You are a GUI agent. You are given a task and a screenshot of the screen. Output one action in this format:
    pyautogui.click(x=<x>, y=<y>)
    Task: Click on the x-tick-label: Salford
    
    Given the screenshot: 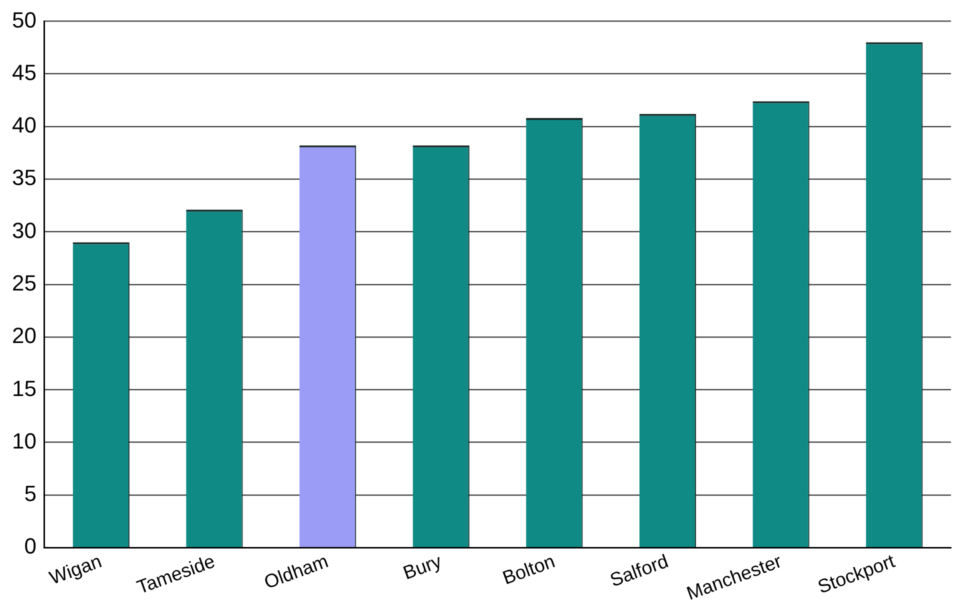 What is the action you would take?
    pyautogui.click(x=640, y=571)
    